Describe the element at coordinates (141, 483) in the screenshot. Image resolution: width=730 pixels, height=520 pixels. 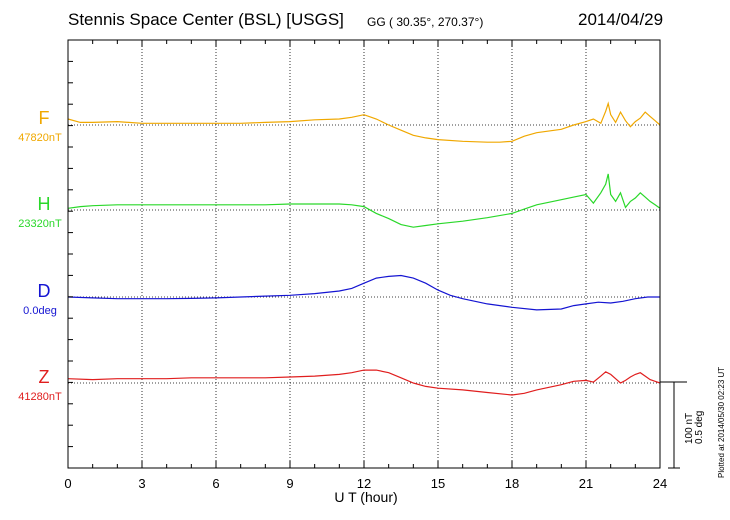
I see `x-tick-label: 3` at that location.